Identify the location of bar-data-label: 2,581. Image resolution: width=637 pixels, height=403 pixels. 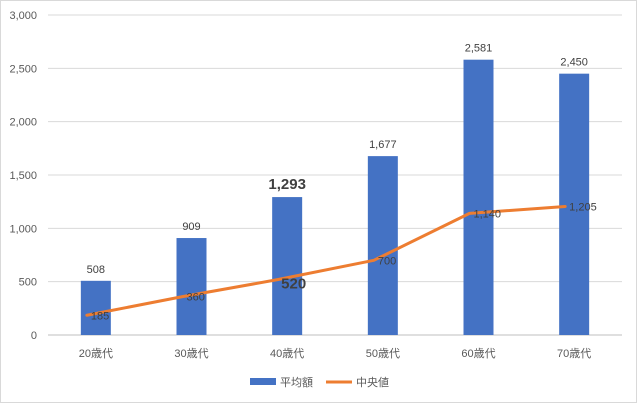
(479, 49).